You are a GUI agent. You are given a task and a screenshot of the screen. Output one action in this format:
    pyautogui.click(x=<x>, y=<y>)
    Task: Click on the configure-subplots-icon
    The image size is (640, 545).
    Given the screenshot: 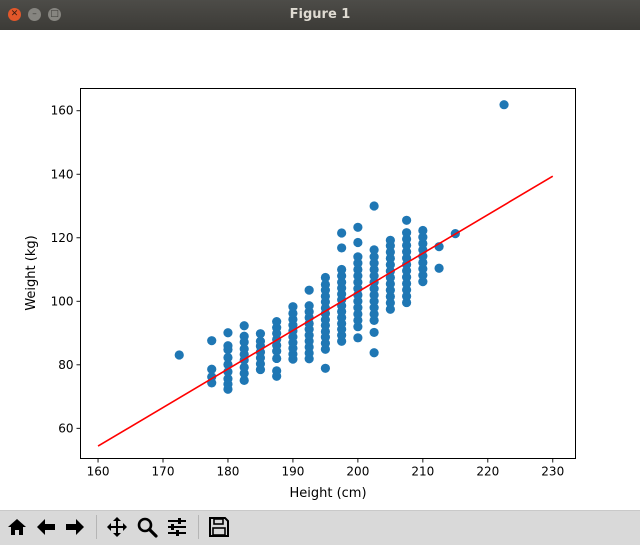 What is the action you would take?
    pyautogui.click(x=177, y=527)
    